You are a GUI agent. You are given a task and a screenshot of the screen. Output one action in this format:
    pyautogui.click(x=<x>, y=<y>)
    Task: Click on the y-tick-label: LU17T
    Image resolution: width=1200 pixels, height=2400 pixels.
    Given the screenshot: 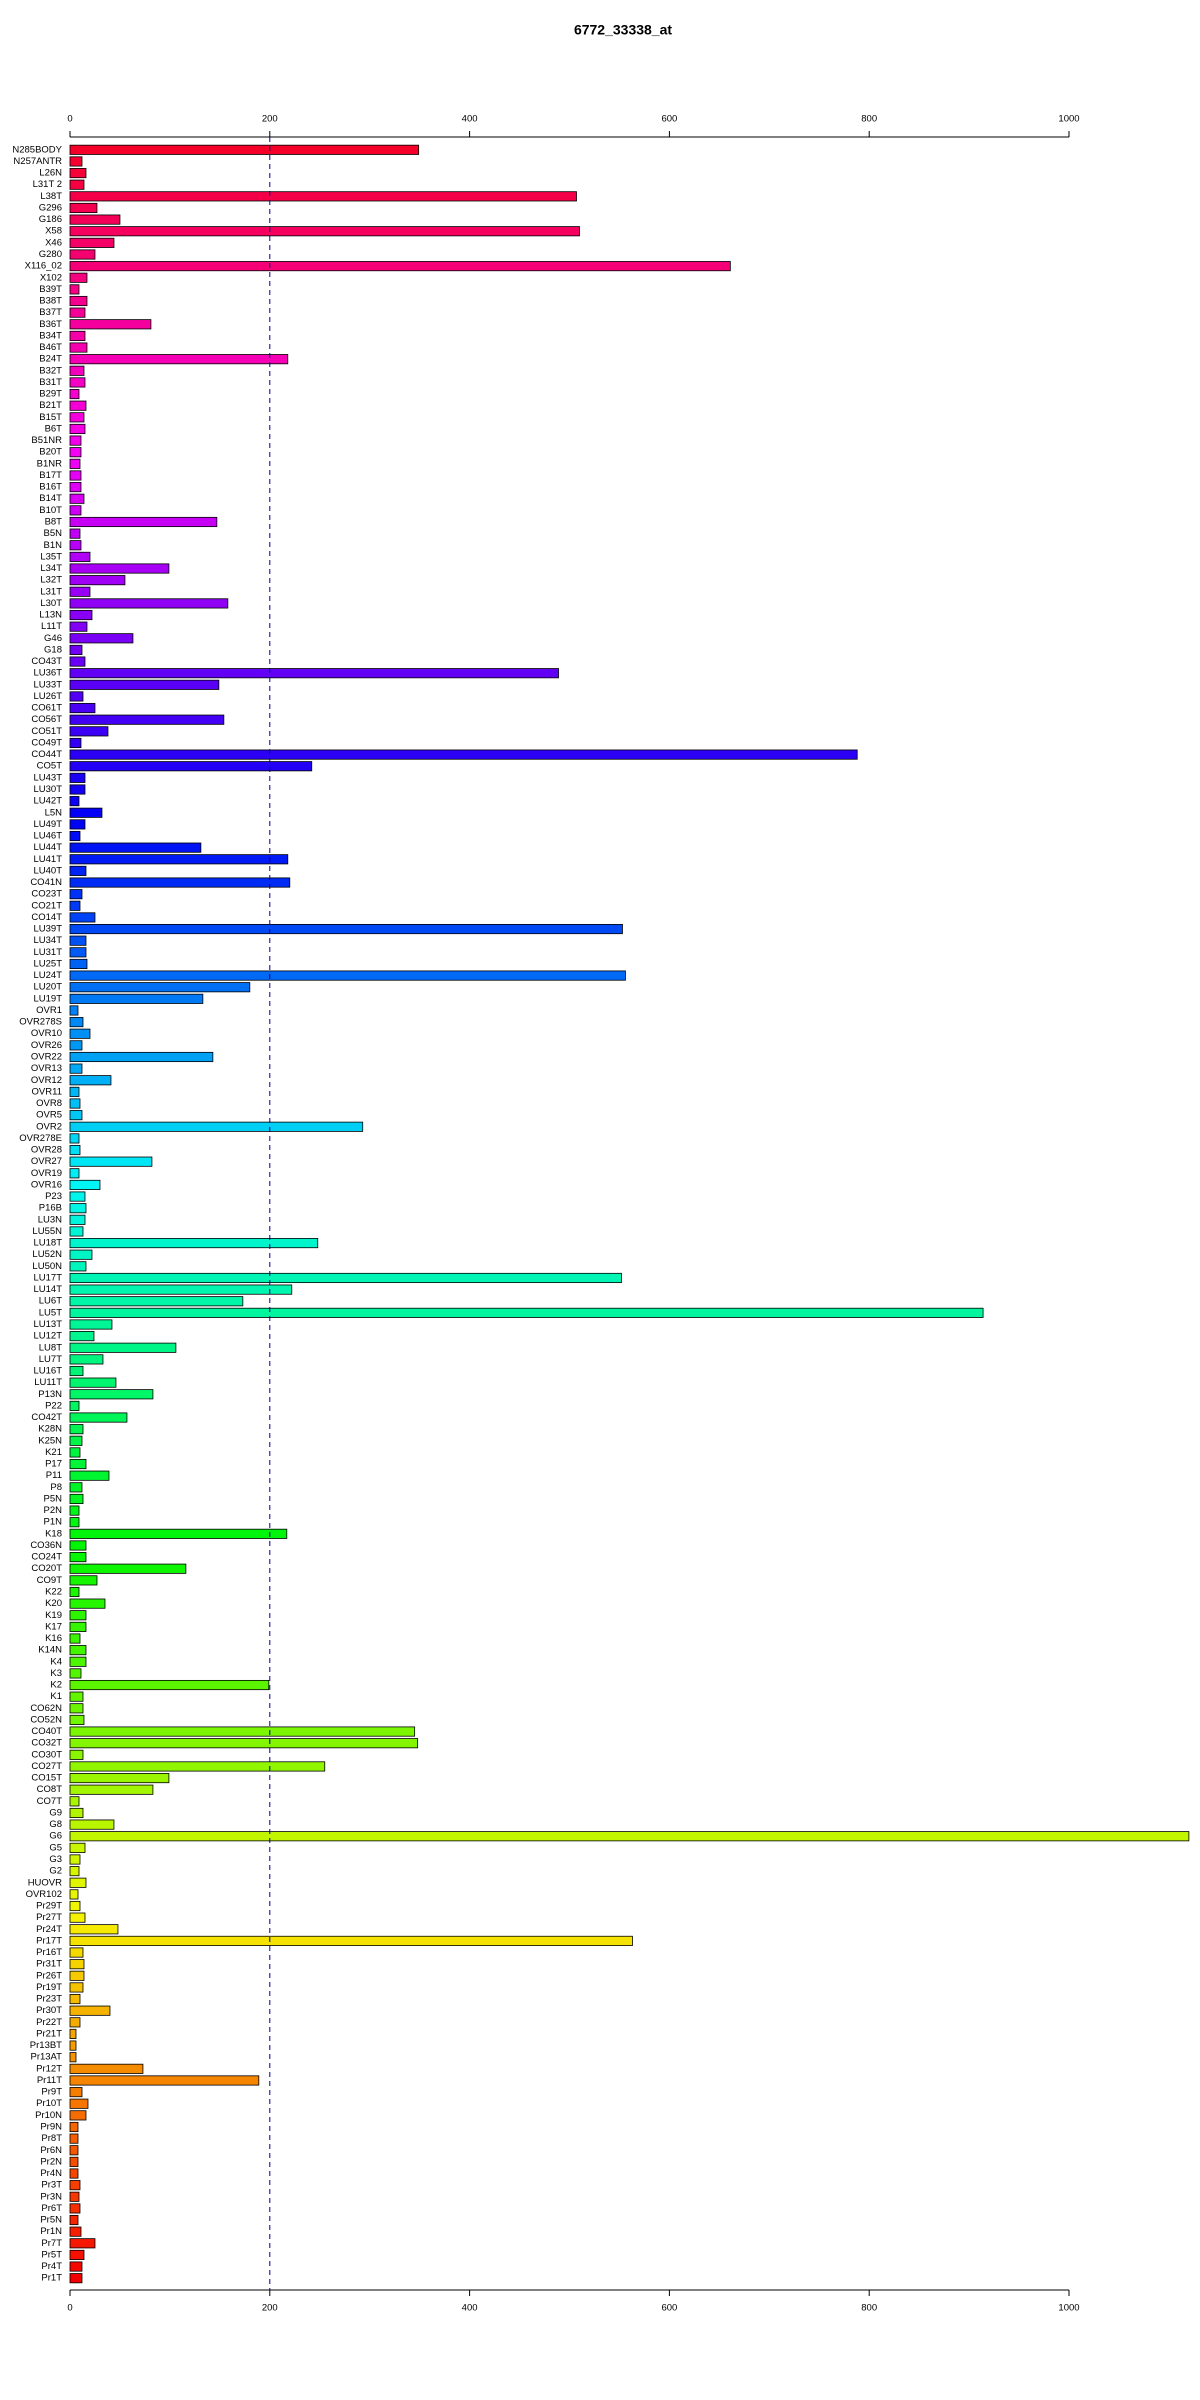 What is the action you would take?
    pyautogui.click(x=47, y=1277)
    